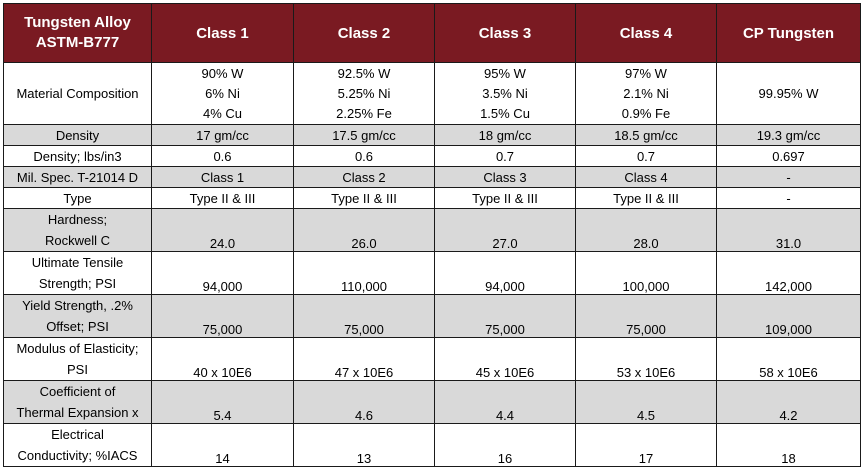 The height and width of the screenshot is (467, 863). Describe the element at coordinates (77, 93) in the screenshot. I see `row-label: Material Composition` at that location.